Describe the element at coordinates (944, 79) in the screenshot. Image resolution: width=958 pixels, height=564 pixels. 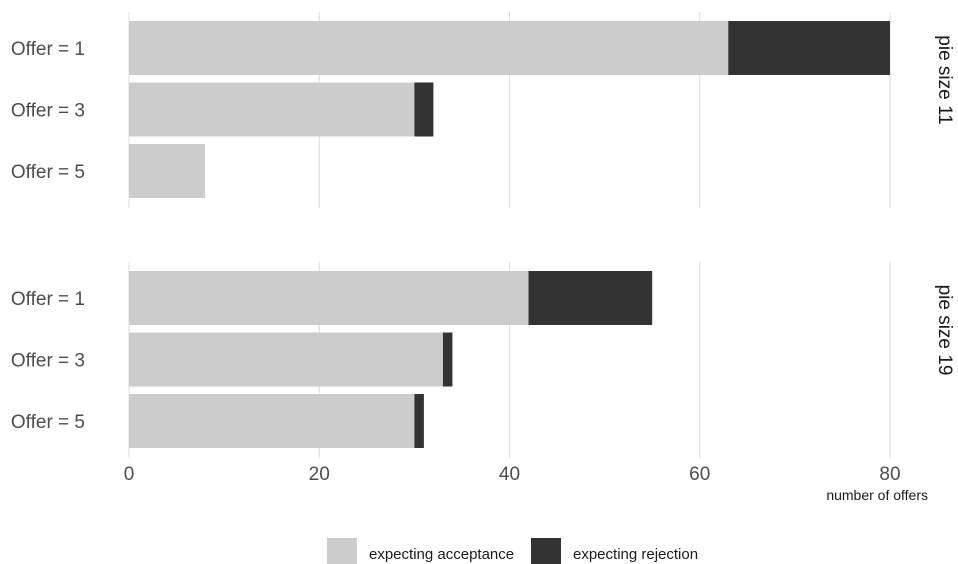
I see `facet-strip-label: pie size 11` at that location.